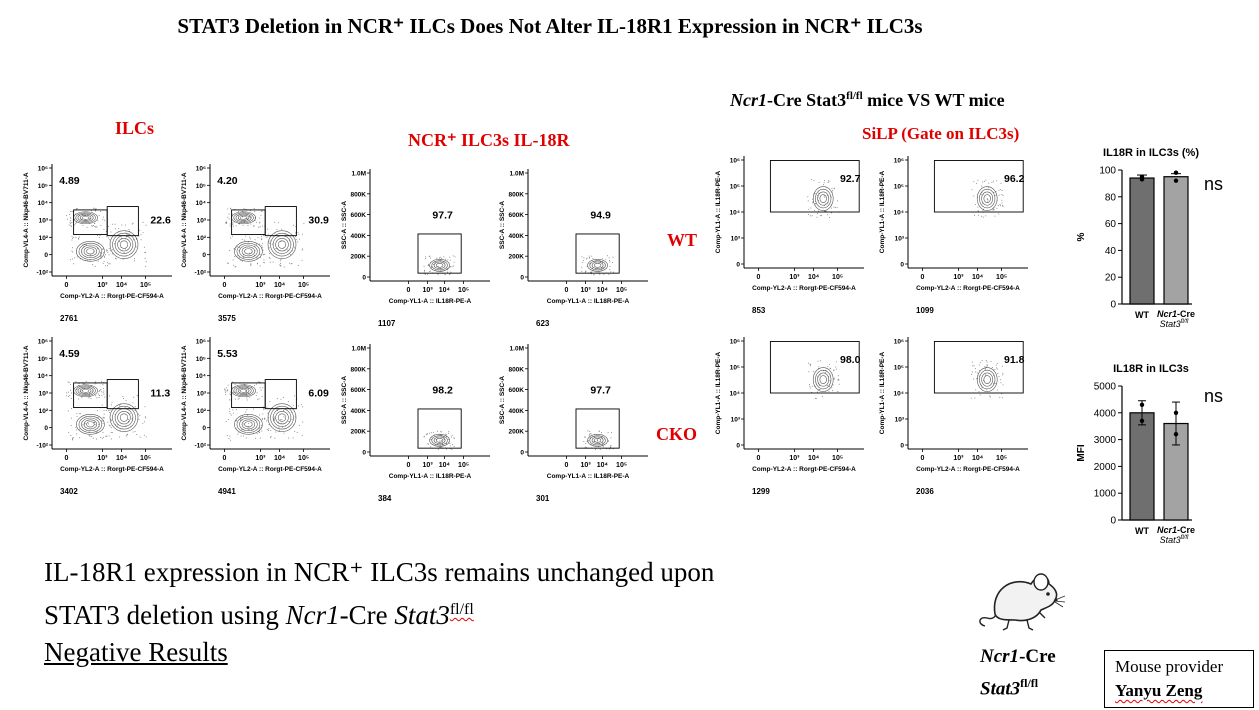 Image resolution: width=1259 pixels, height=710 pixels. Describe the element at coordinates (227, 181) in the screenshot. I see `gate-percentage: 4.20` at that location.